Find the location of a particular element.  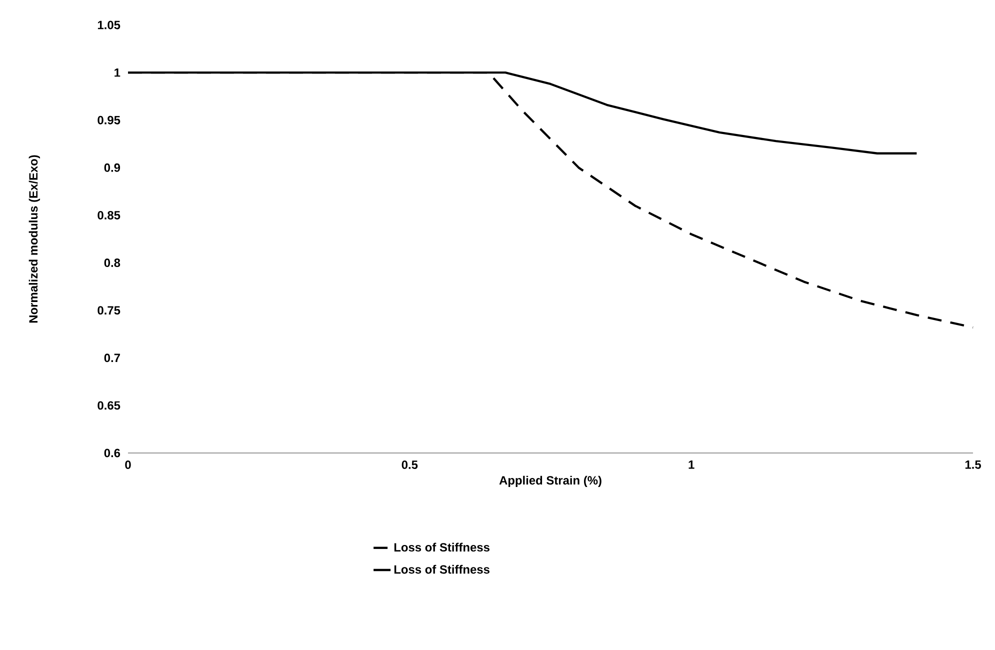

y-tick-label: 0.7 is located at coordinates (112, 358).